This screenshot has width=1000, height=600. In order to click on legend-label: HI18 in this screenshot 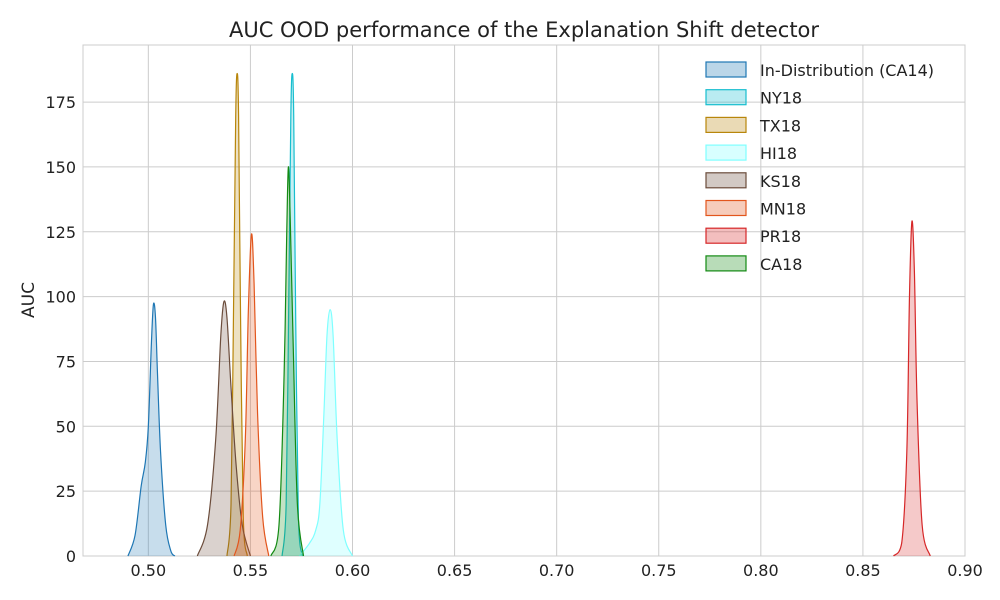, I will do `click(778, 153)`.